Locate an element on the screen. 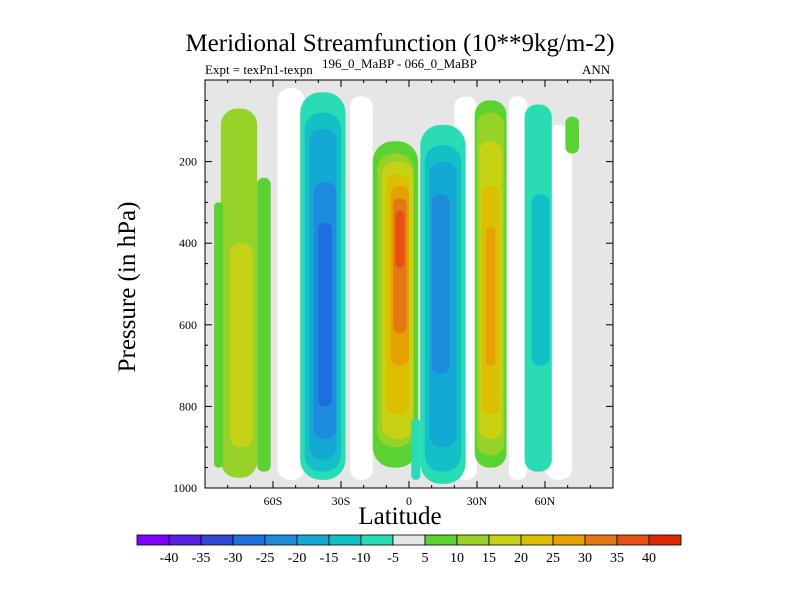 The width and height of the screenshot is (800, 600). colorbar-label: 30 is located at coordinates (585, 558).